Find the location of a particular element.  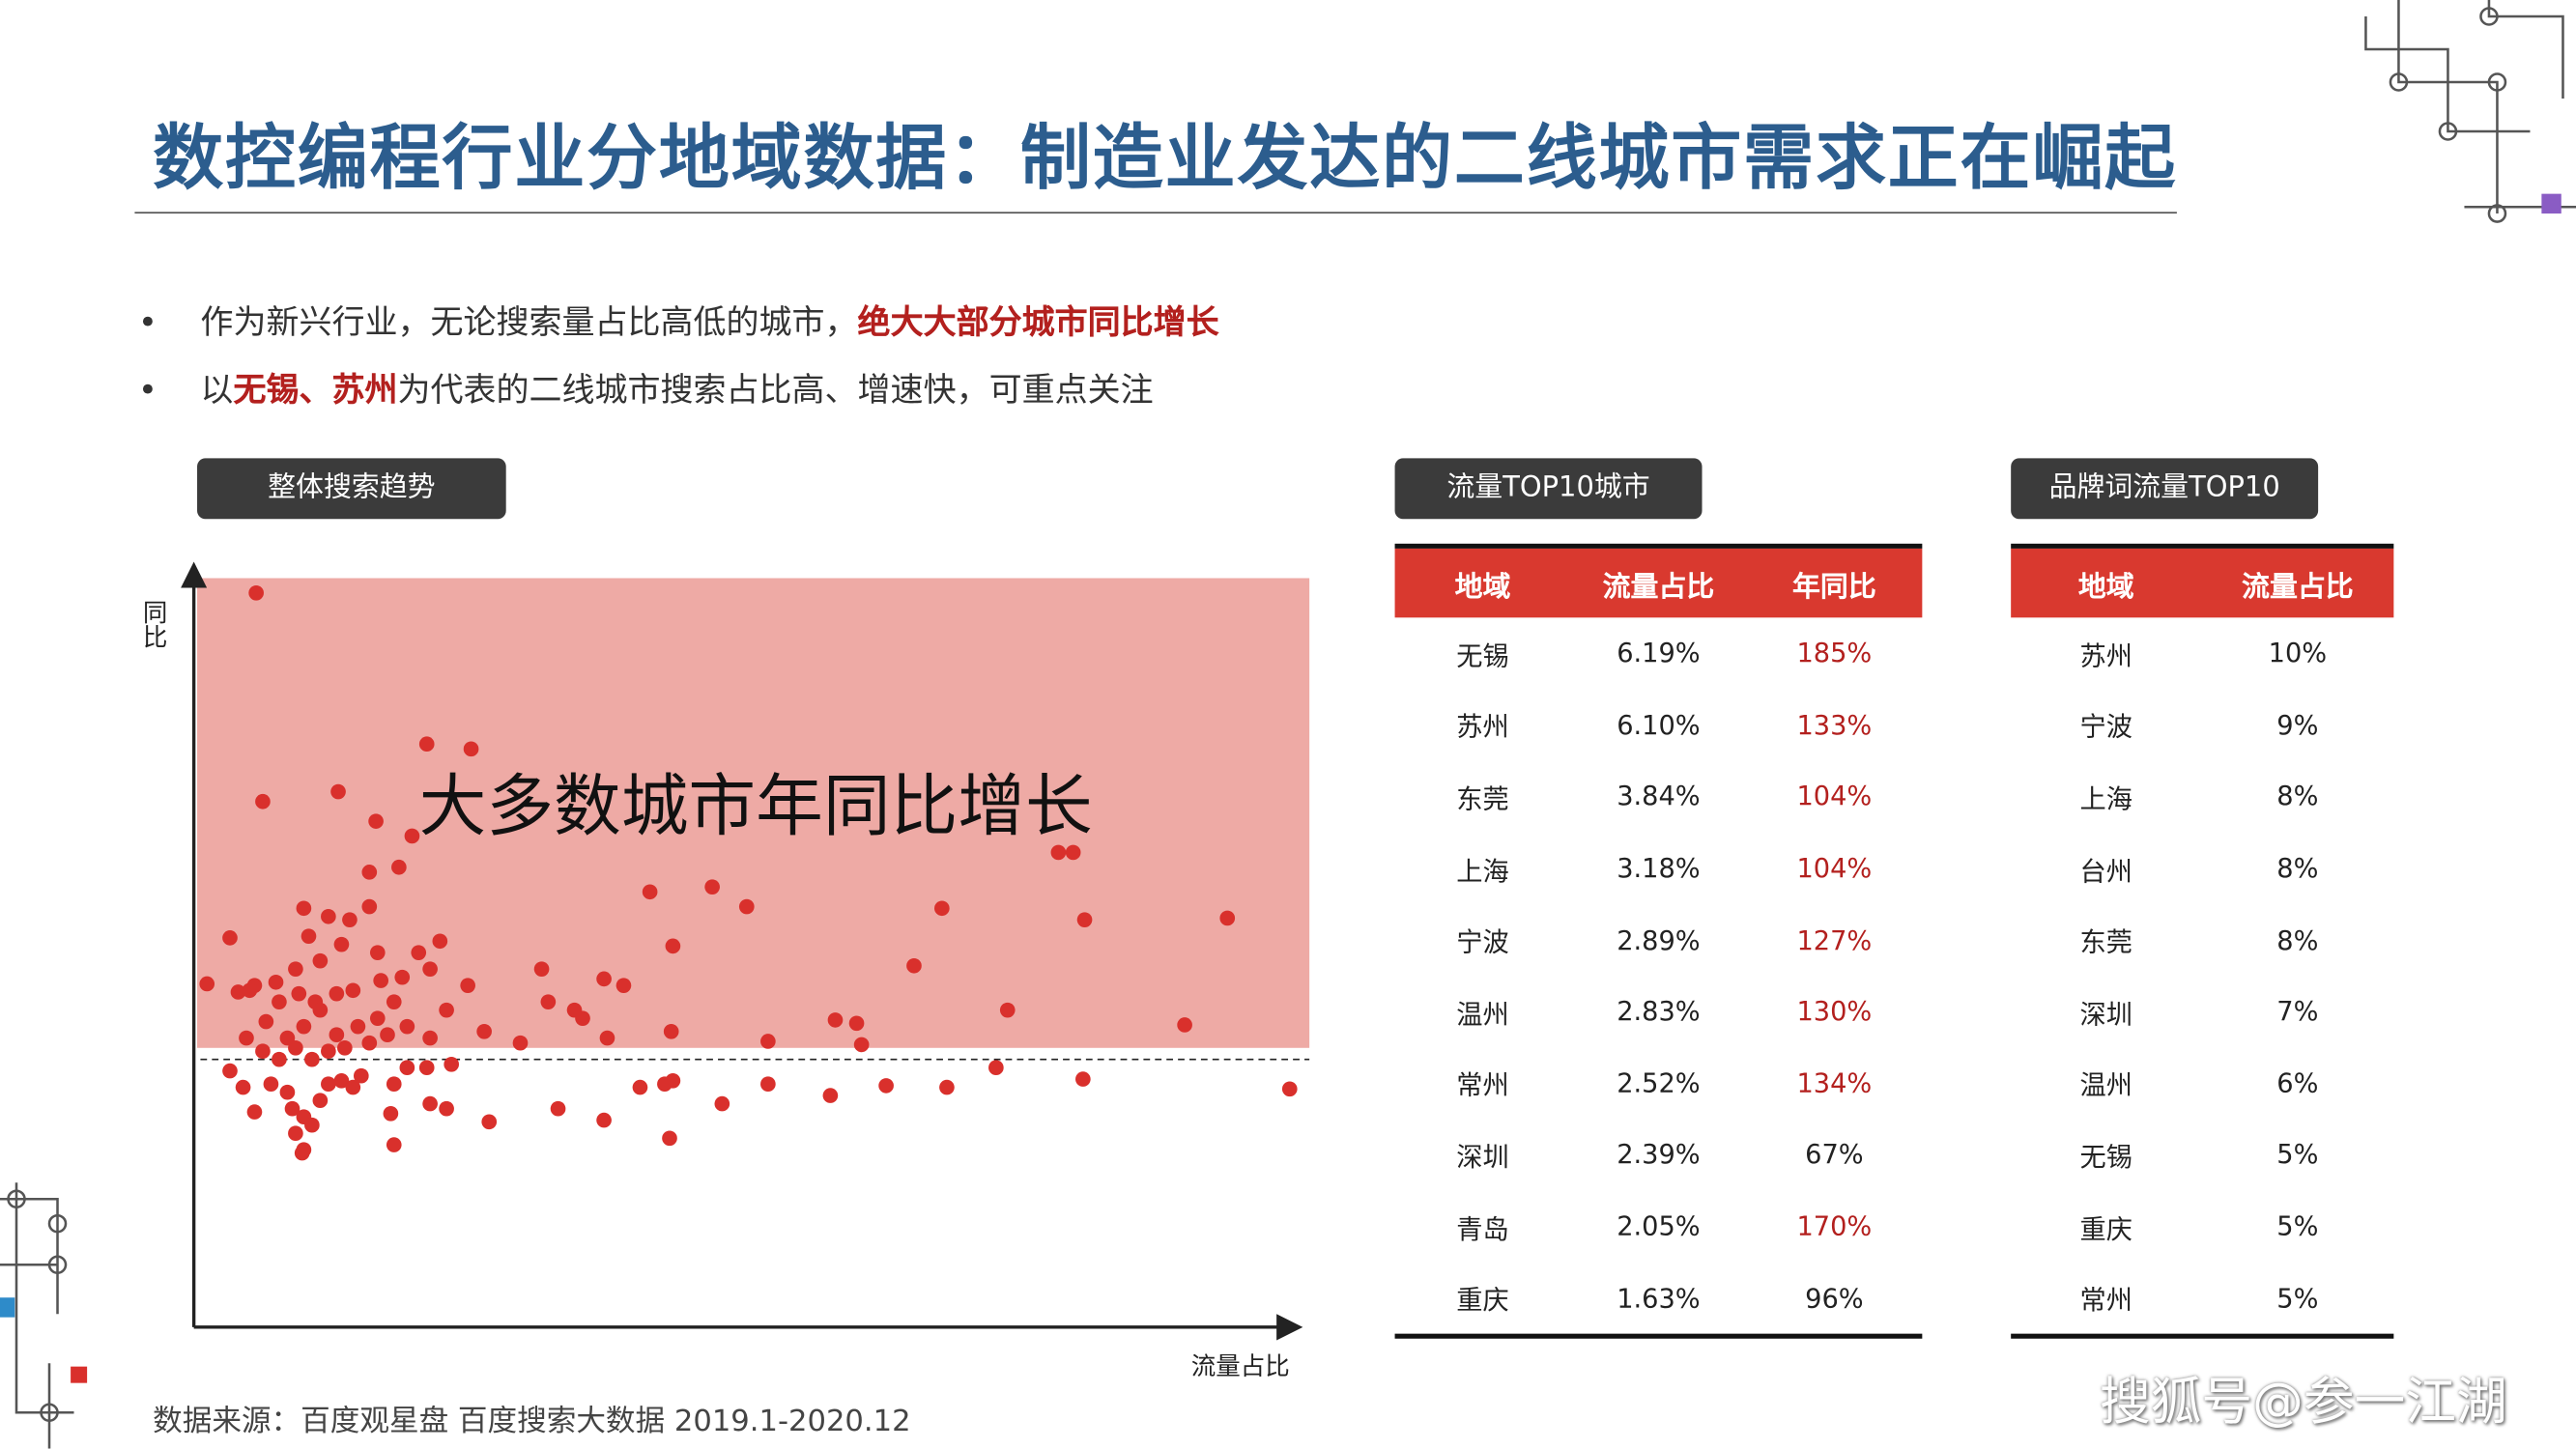

table-cell: 170% is located at coordinates (1835, 1226).